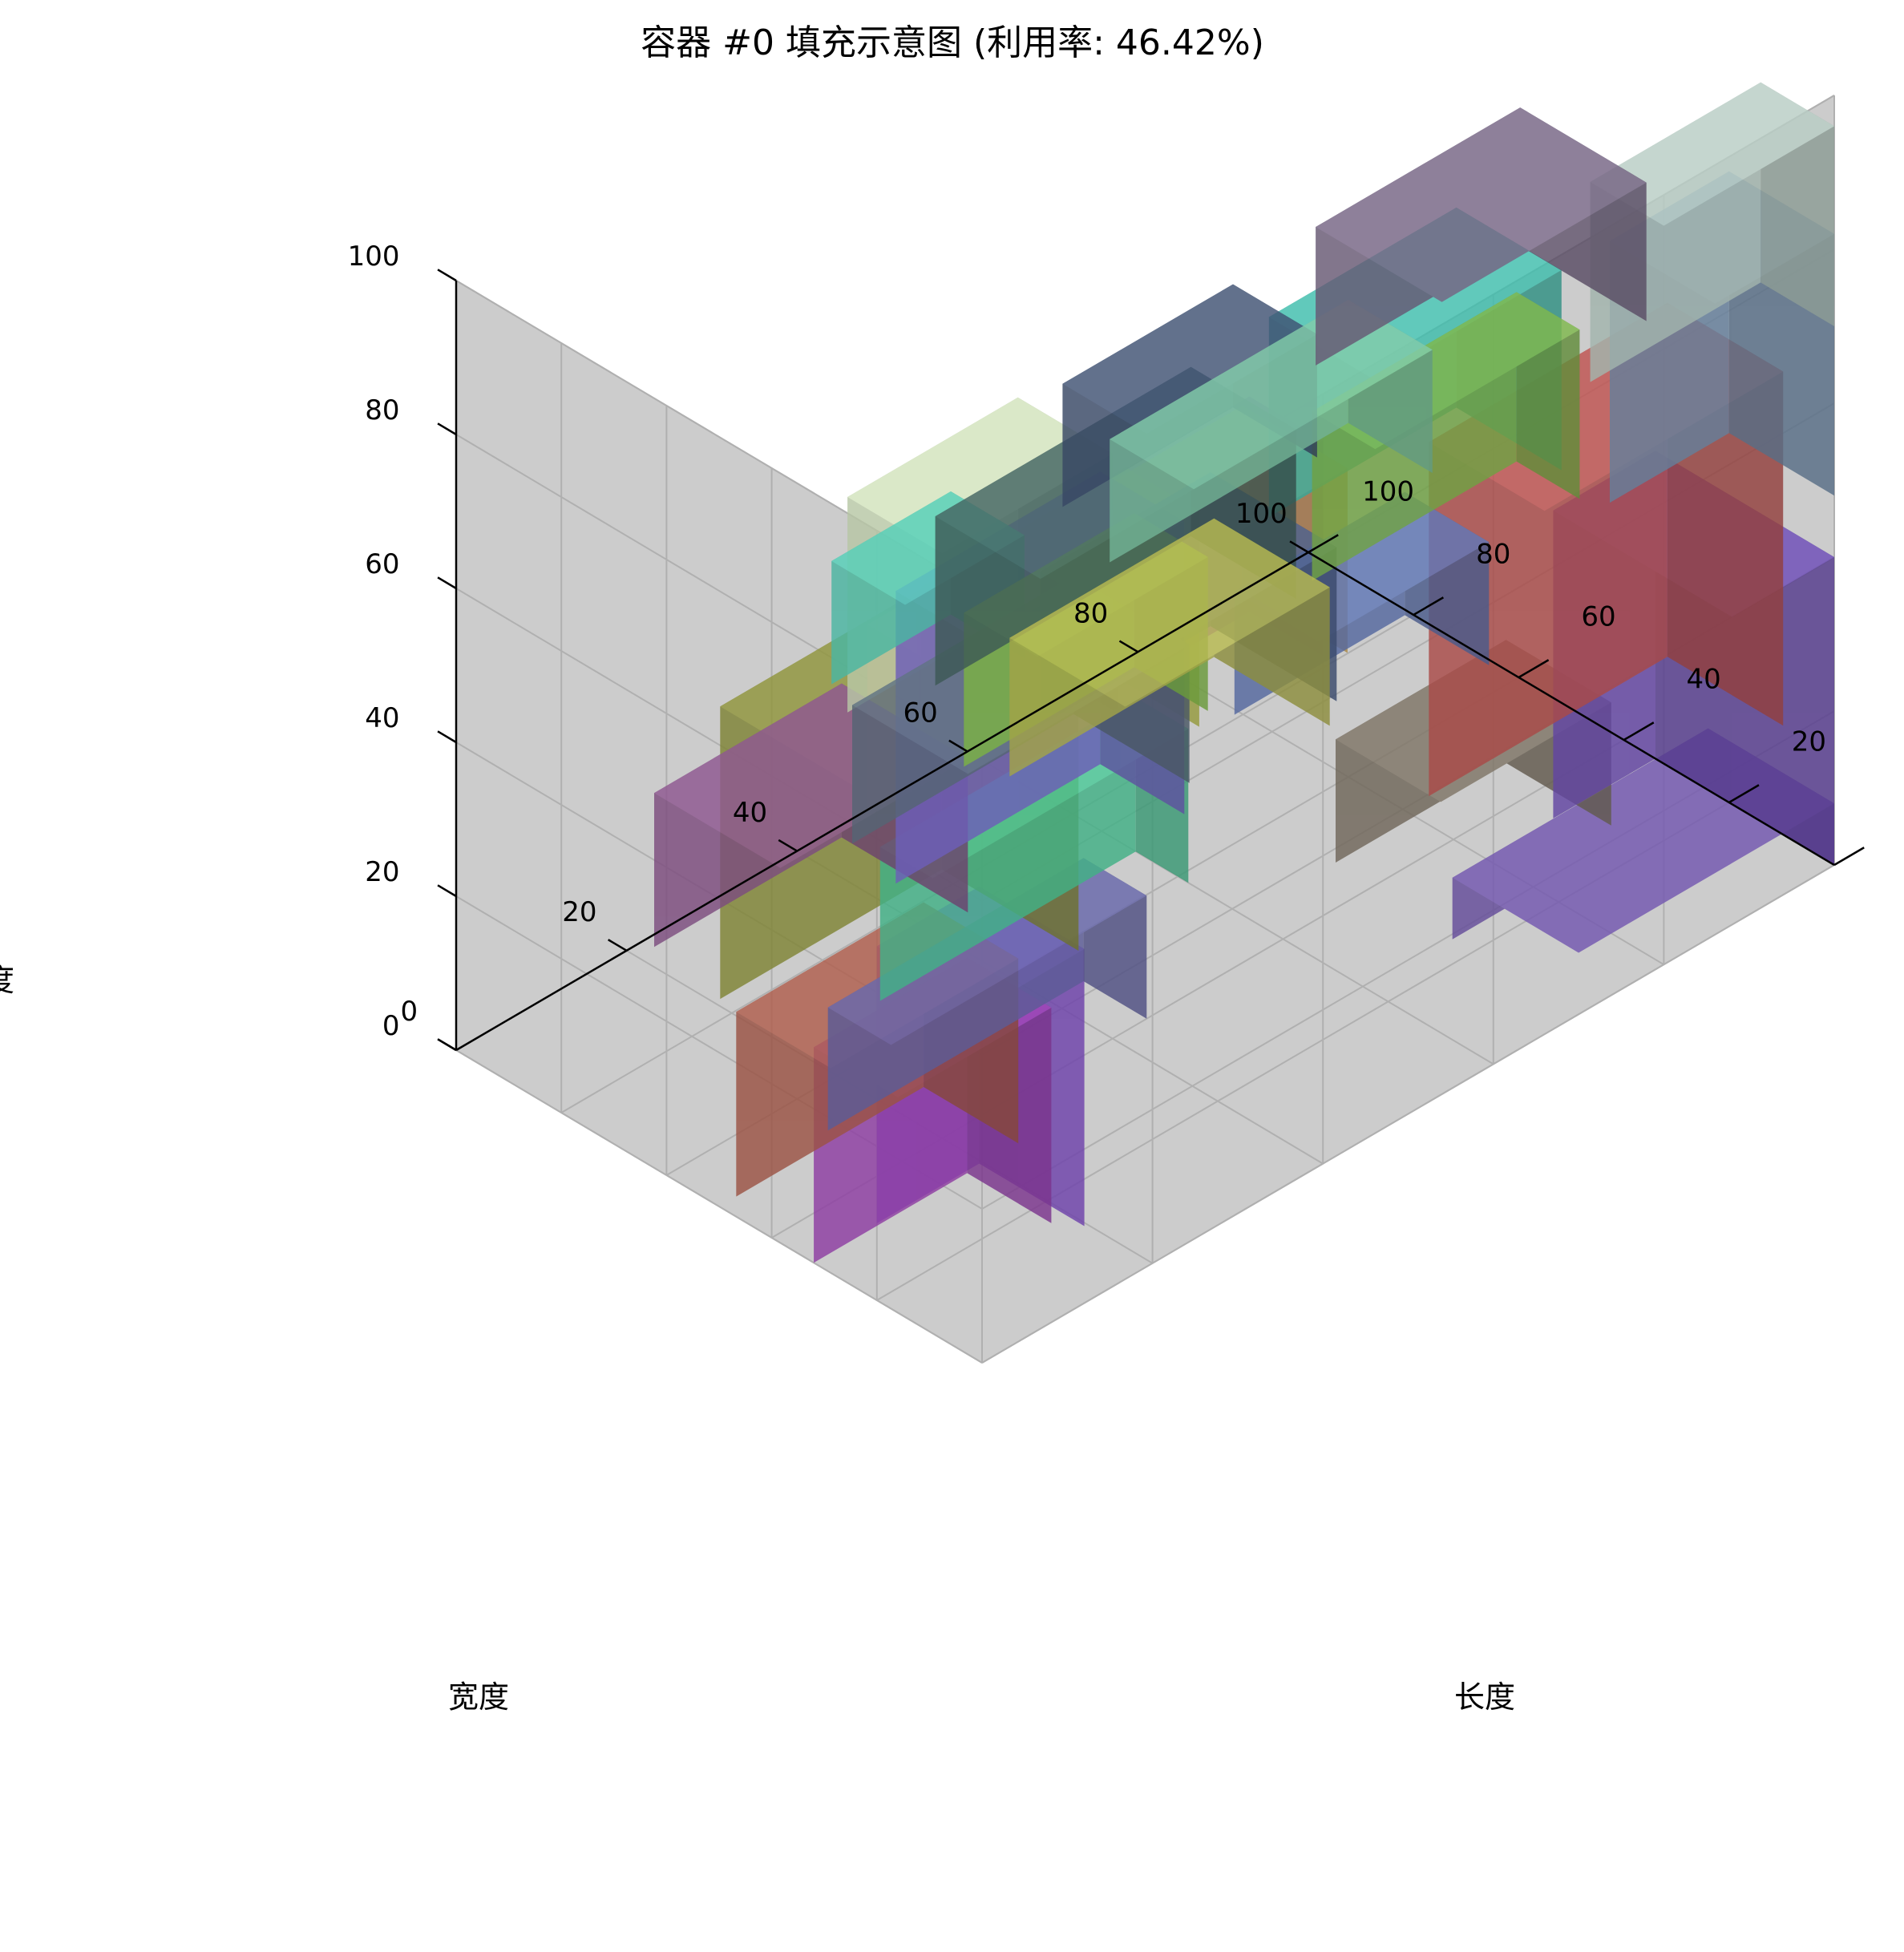 Image resolution: width=1904 pixels, height=1952 pixels. I want to click on z-tick-label: 60, so click(382, 564).